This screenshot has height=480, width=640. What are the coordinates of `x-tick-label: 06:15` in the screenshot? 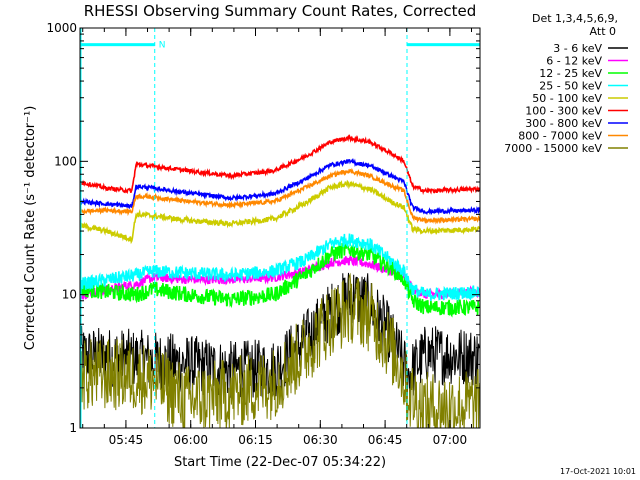 It's located at (255, 440).